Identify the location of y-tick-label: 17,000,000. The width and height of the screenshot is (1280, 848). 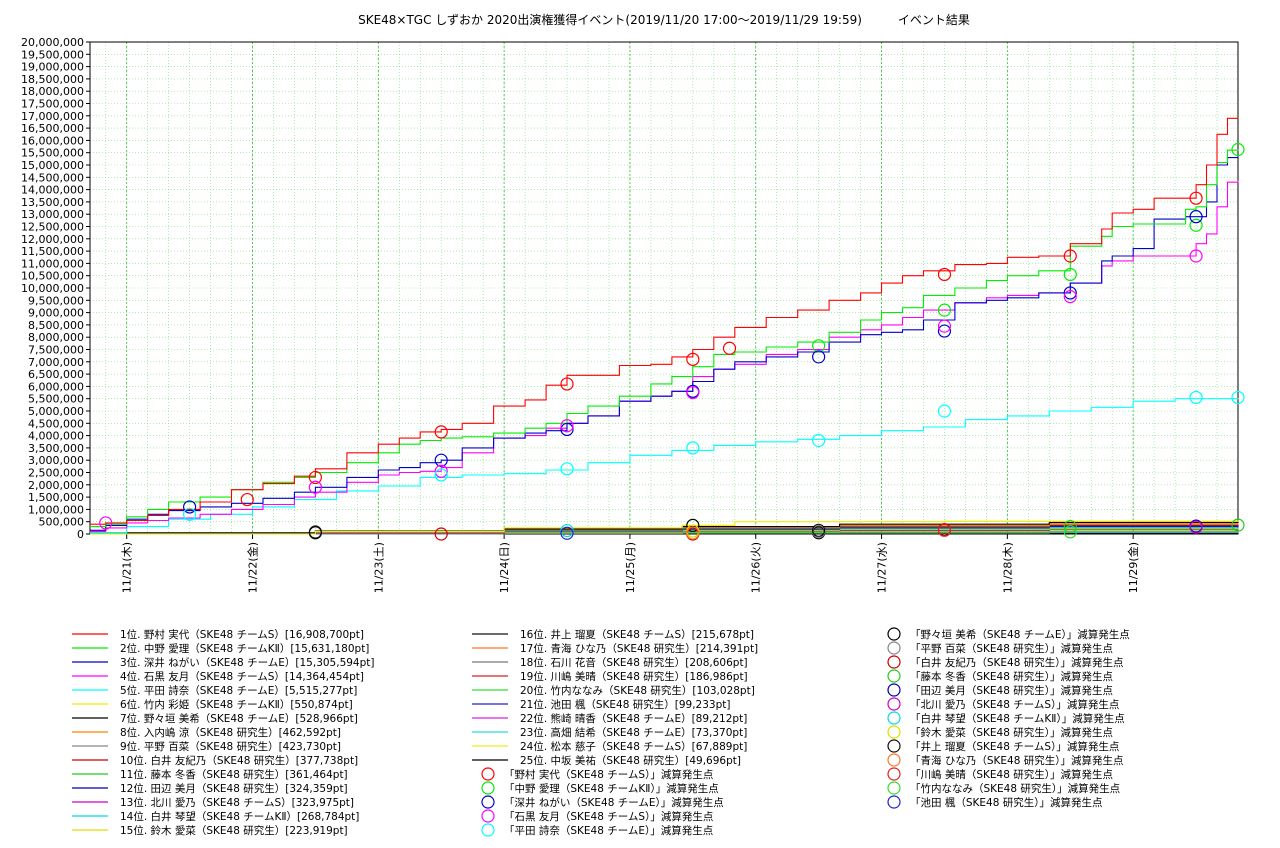
(52, 116).